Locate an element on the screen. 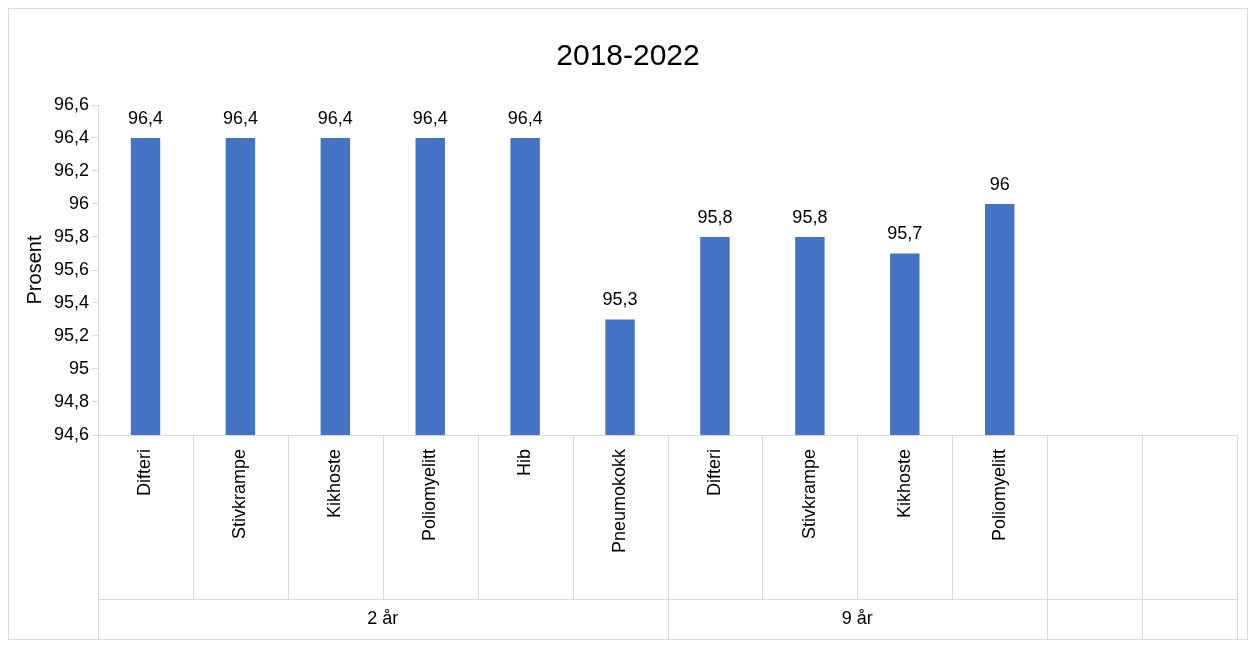 The height and width of the screenshot is (650, 1258). x-tick-label: Hib is located at coordinates (524, 463).